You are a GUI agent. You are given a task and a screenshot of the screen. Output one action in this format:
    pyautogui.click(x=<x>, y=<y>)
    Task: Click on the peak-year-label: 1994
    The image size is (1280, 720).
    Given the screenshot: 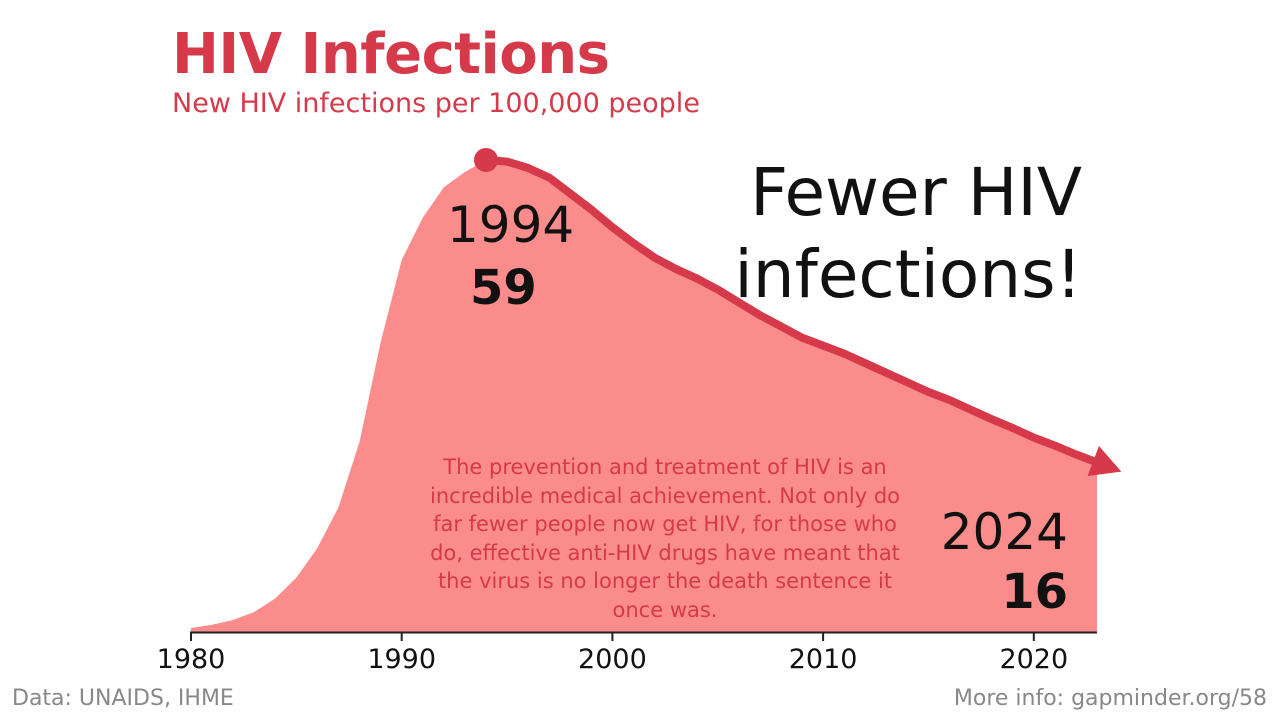 What is the action you would take?
    pyautogui.click(x=511, y=225)
    